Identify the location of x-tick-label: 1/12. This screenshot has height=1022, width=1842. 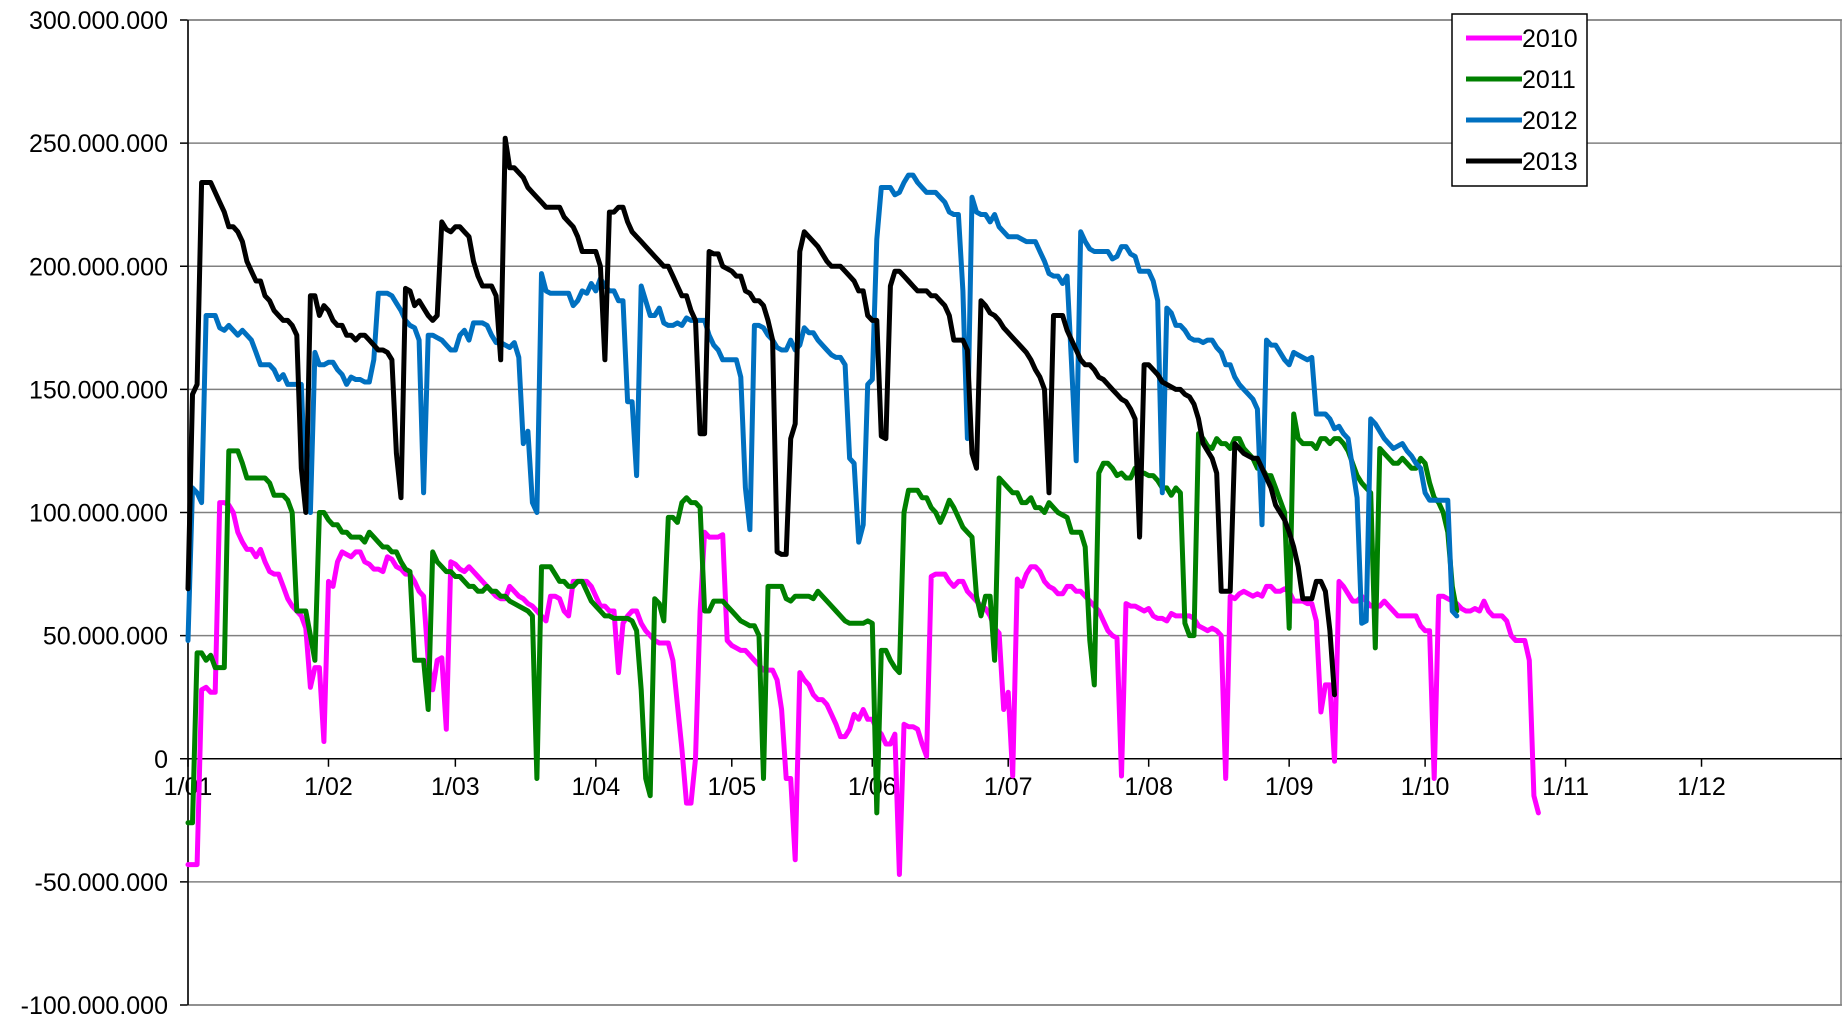
(1701, 787).